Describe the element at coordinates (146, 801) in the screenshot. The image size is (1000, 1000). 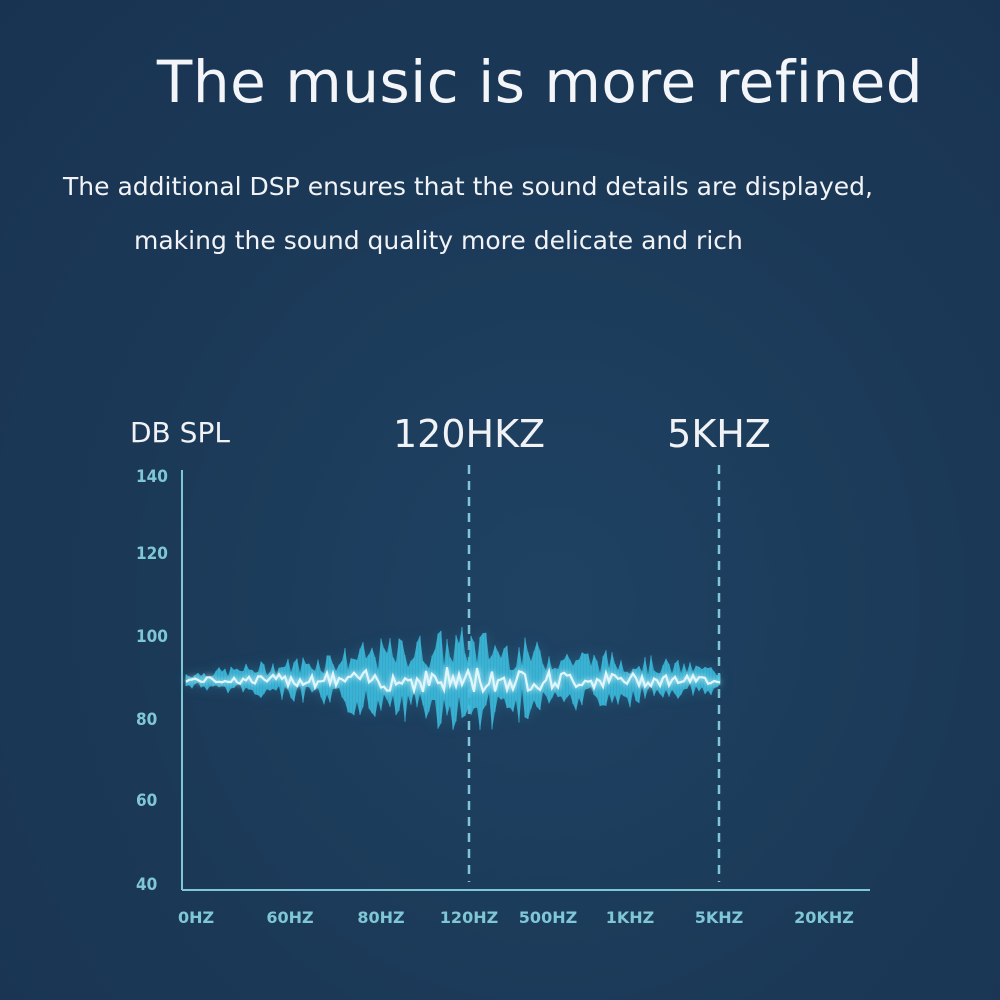
I see `y-tick-label: 60` at that location.